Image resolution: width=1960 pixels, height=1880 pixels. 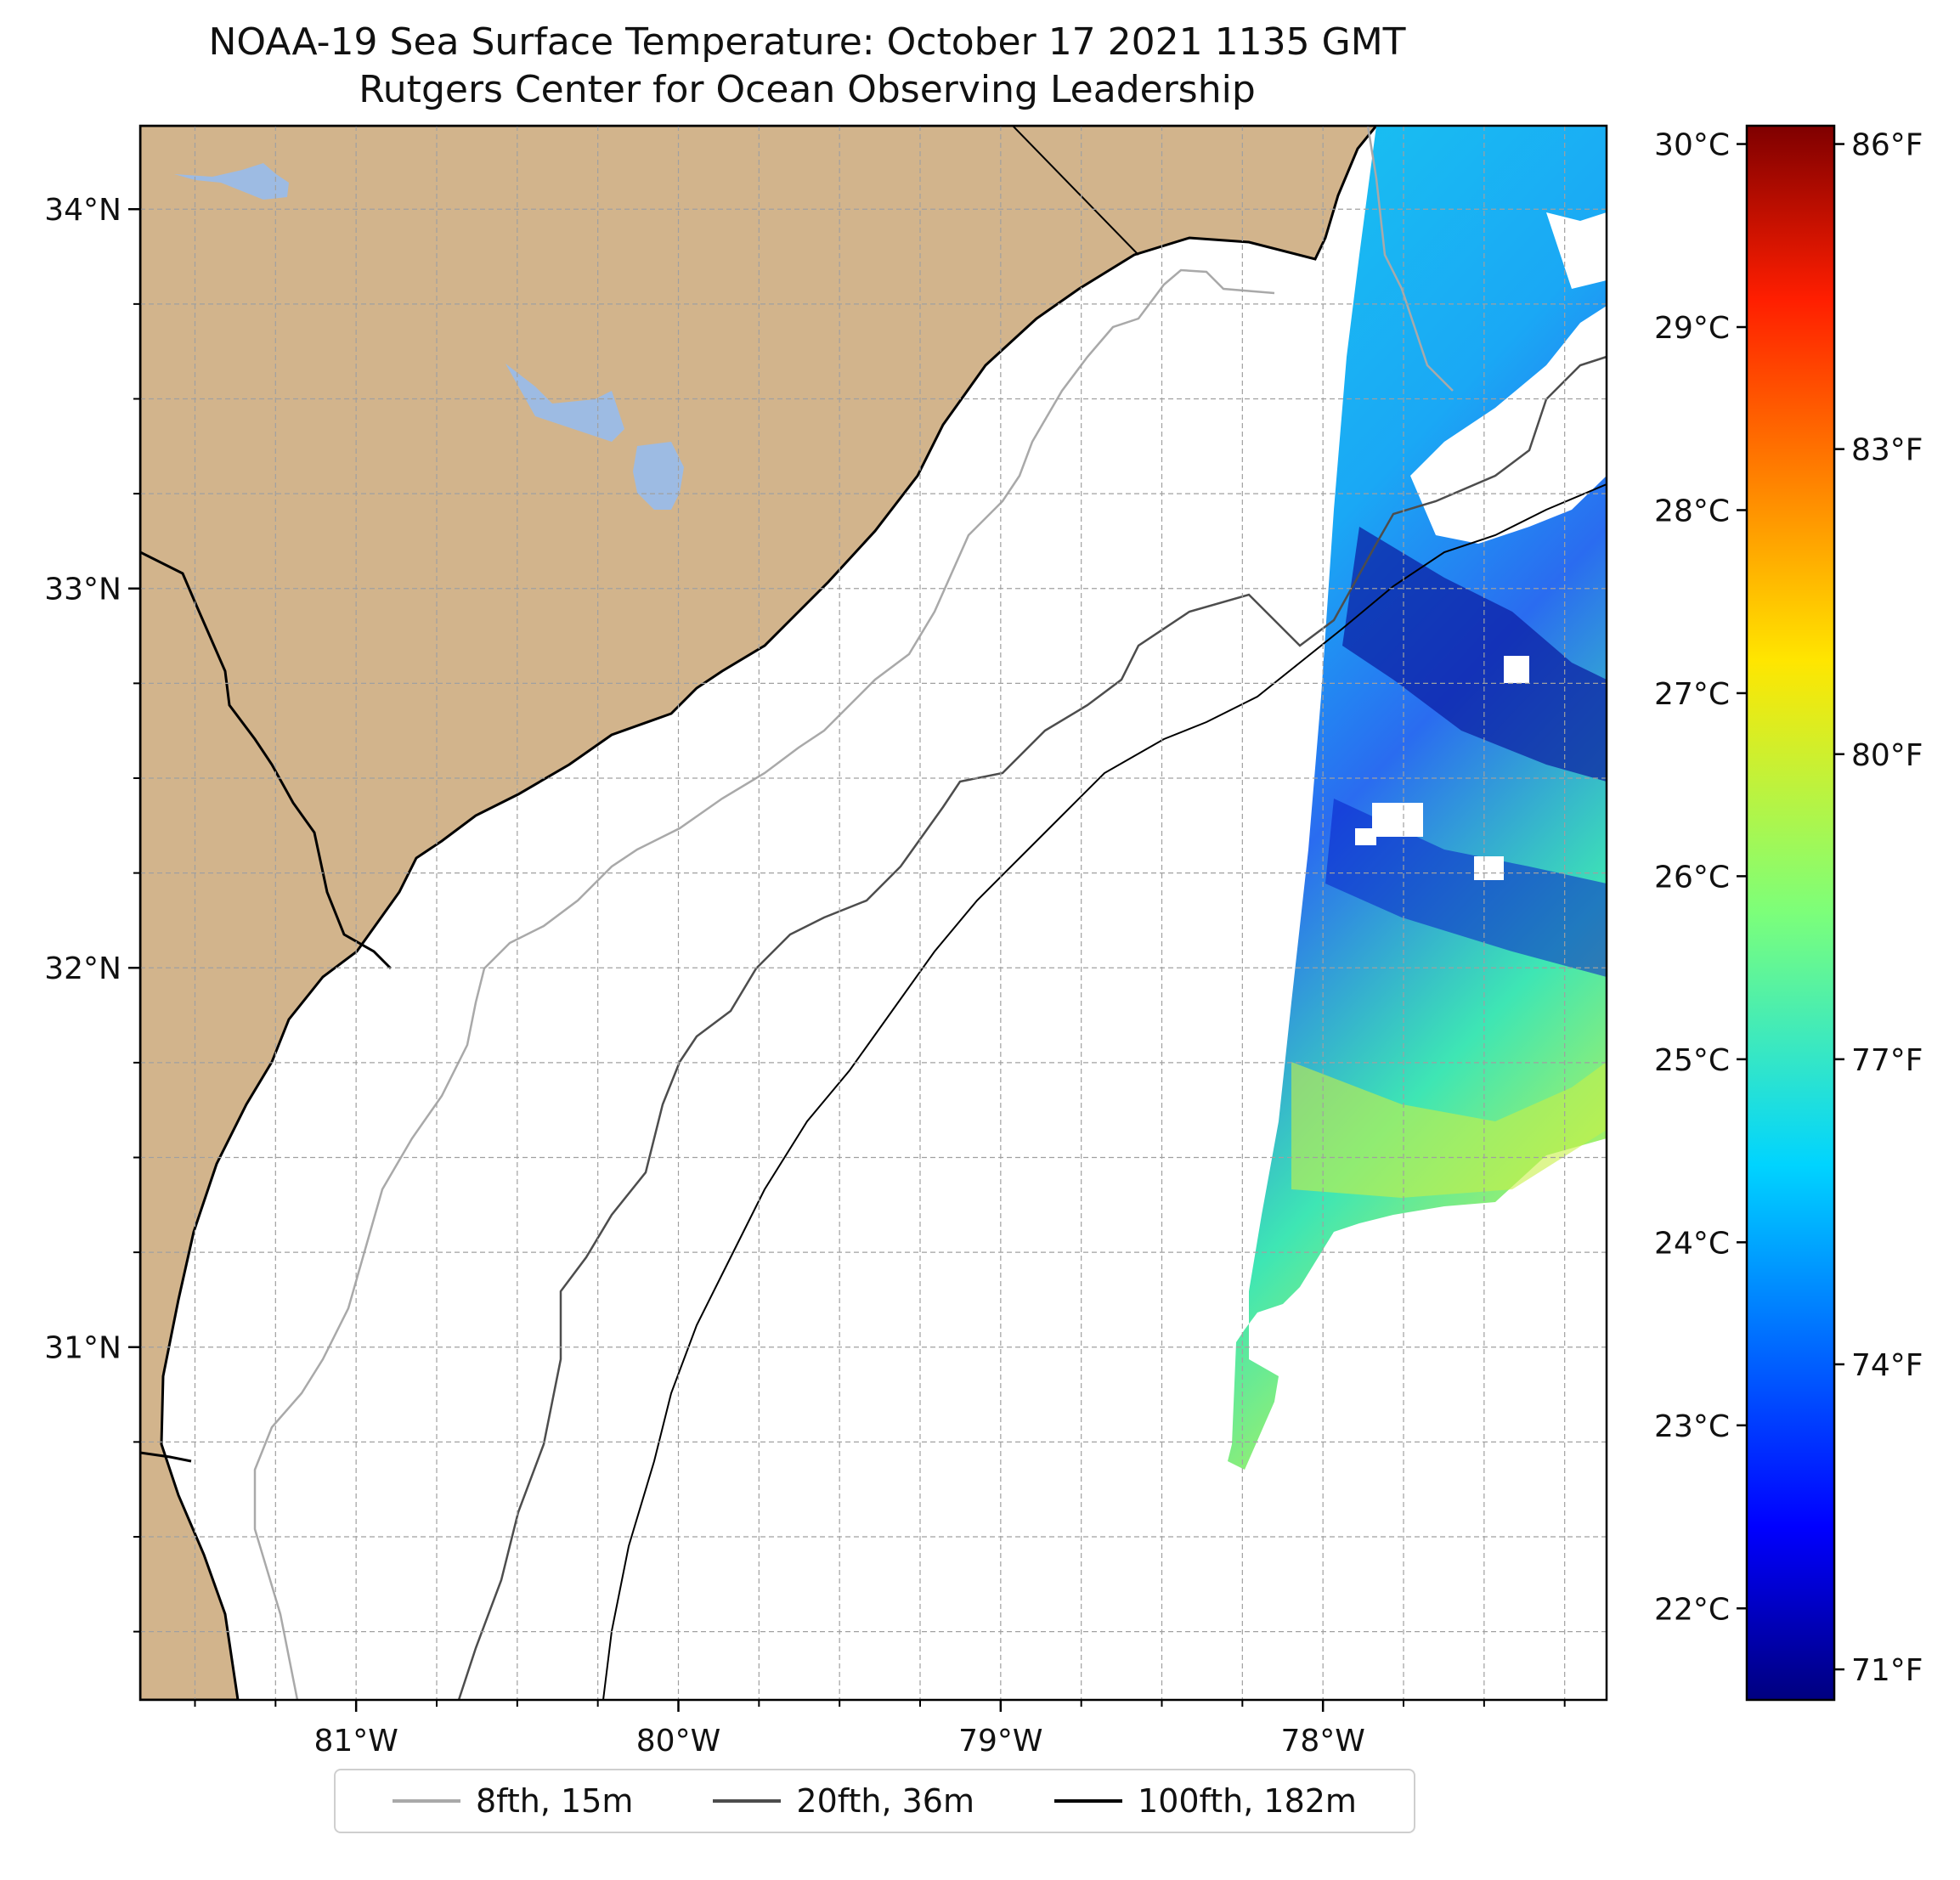 What do you see at coordinates (232, 182) in the screenshot?
I see `lake-north` at bounding box center [232, 182].